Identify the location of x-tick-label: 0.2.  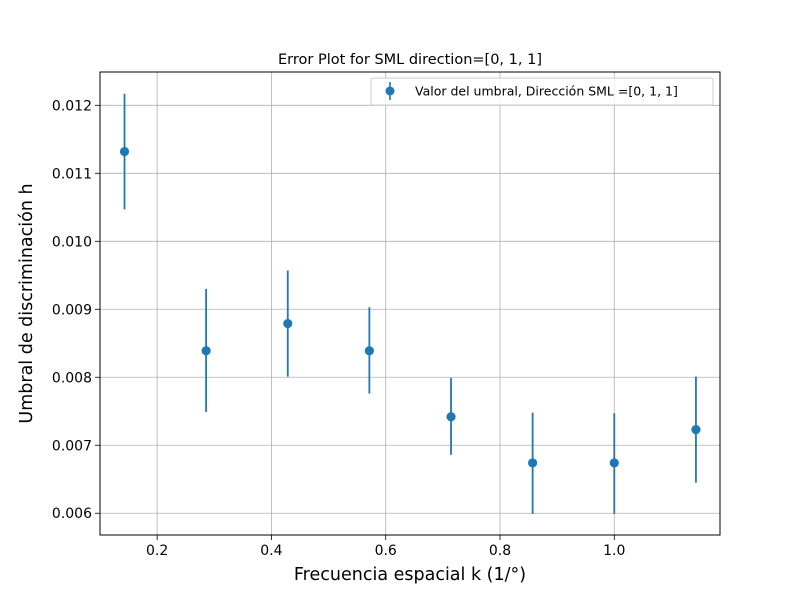
(157, 551).